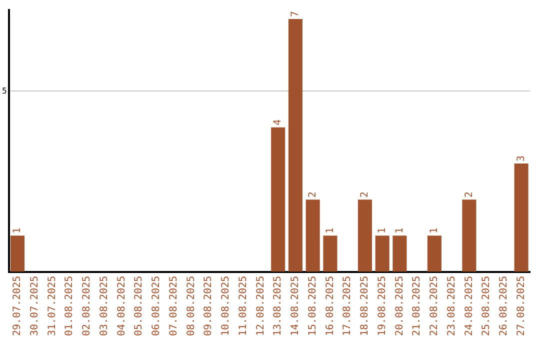 This screenshot has width=540, height=340. Describe the element at coordinates (504, 306) in the screenshot. I see `x-tick-label: 26.08.2025` at that location.